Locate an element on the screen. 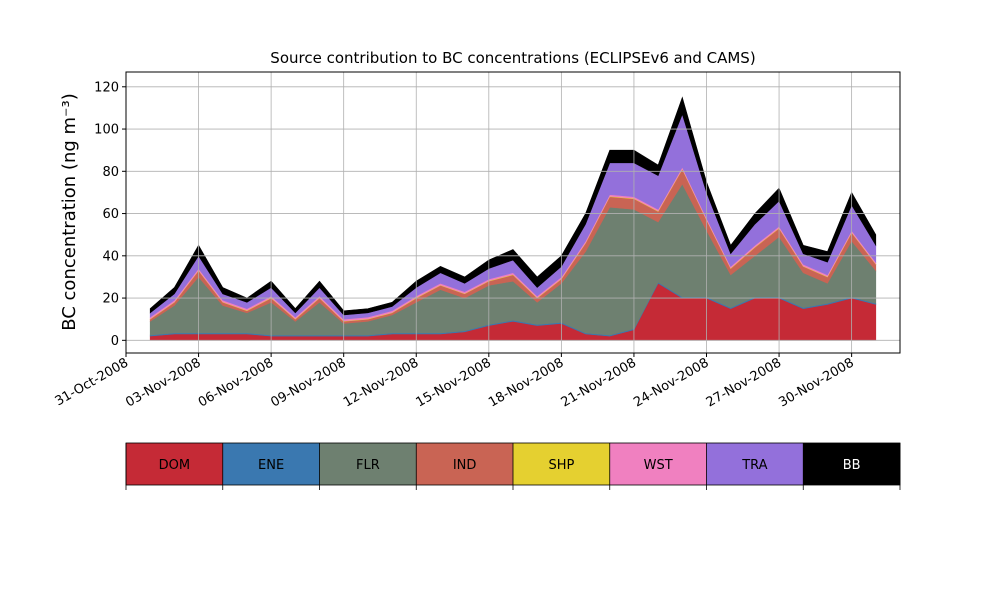 This screenshot has width=1000, height=604. x-tick-label: 15-Nov-2008 is located at coordinates (454, 382).